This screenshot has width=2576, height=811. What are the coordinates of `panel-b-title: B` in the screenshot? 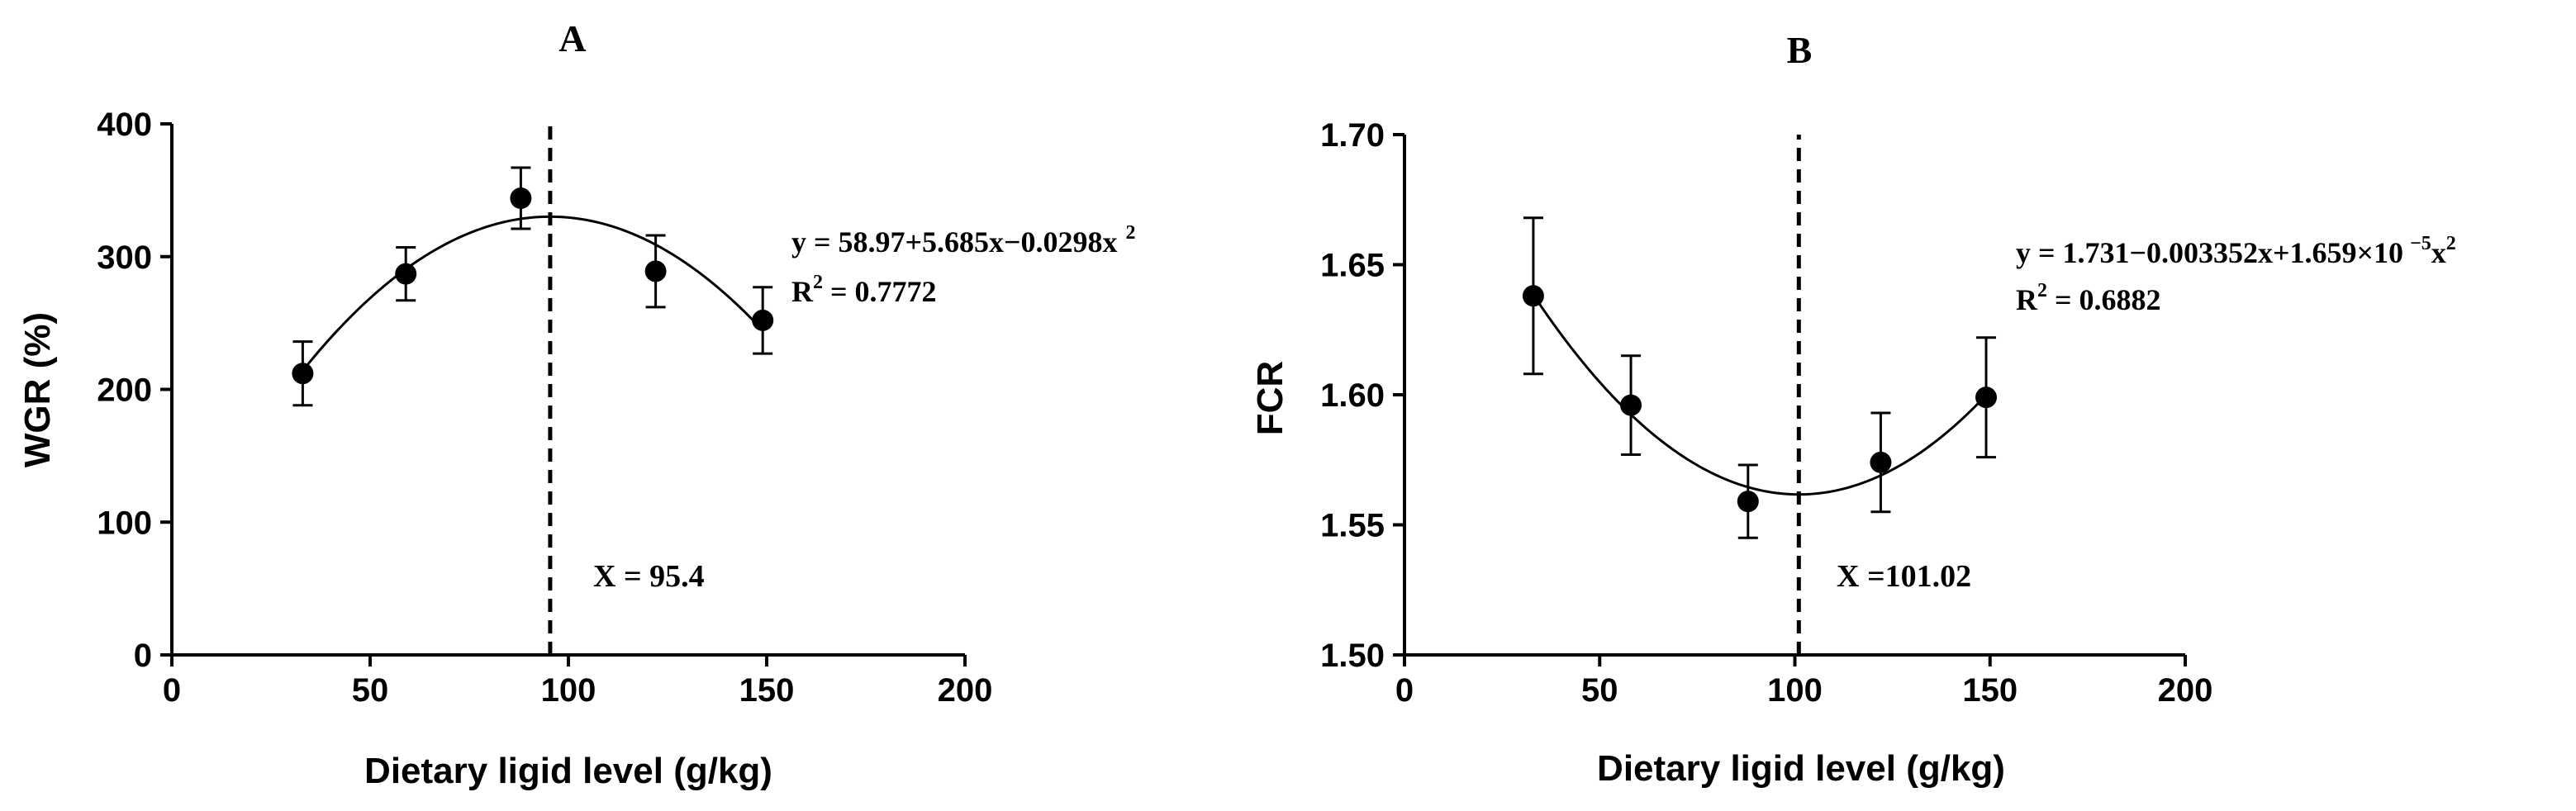 It's located at (1800, 50).